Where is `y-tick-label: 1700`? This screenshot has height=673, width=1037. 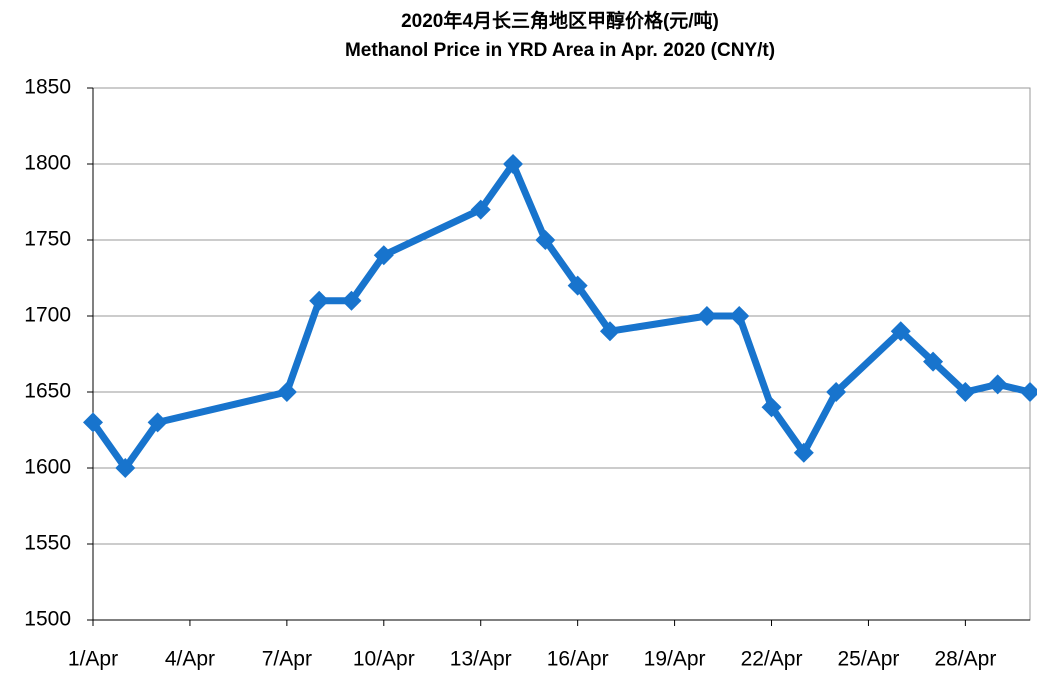 y-tick-label: 1700 is located at coordinates (47, 315).